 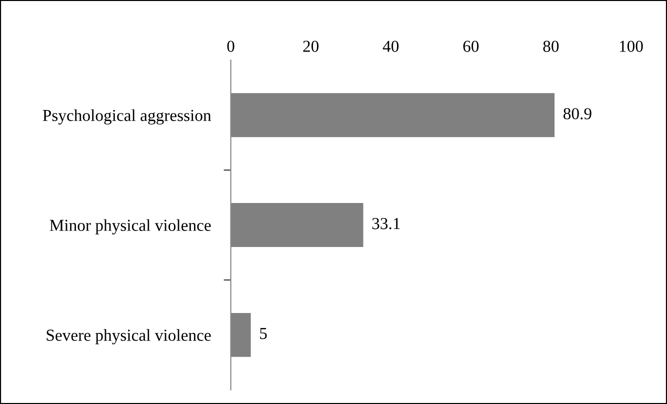 What do you see at coordinates (230, 46) in the screenshot?
I see `x-tick-label: 0` at bounding box center [230, 46].